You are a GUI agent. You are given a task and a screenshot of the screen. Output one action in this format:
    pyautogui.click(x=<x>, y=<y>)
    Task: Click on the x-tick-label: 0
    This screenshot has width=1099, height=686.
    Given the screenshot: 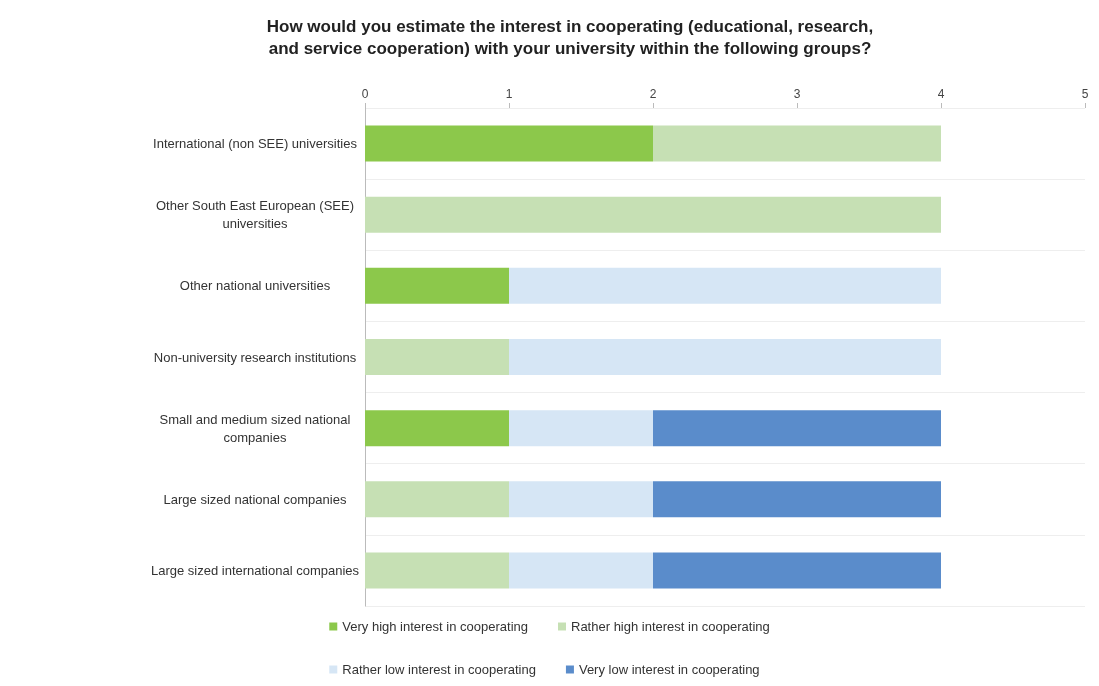 What is the action you would take?
    pyautogui.click(x=365, y=94)
    